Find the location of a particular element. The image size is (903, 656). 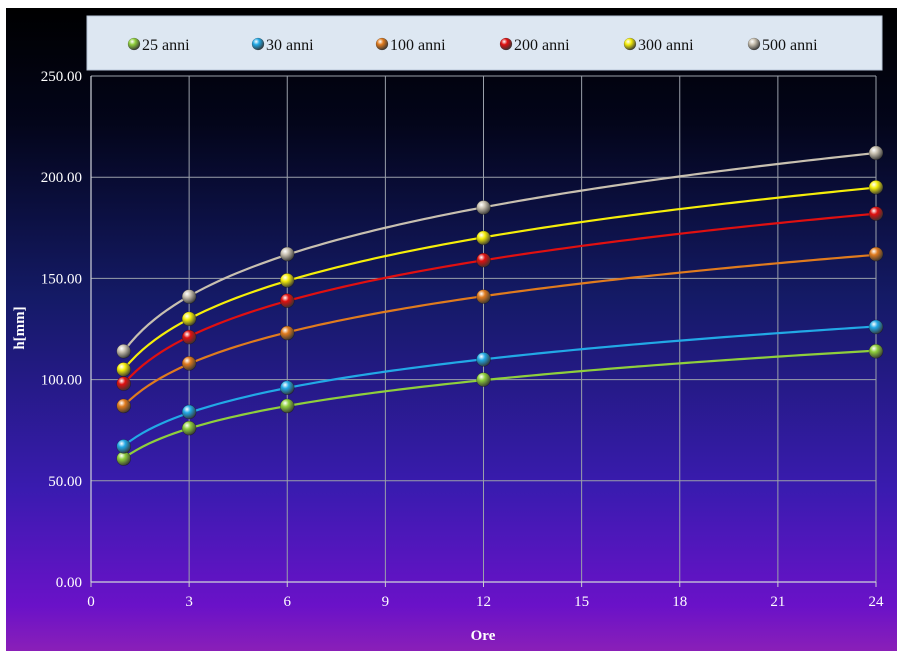

y-tick-label: 0.00 is located at coordinates (69, 583).